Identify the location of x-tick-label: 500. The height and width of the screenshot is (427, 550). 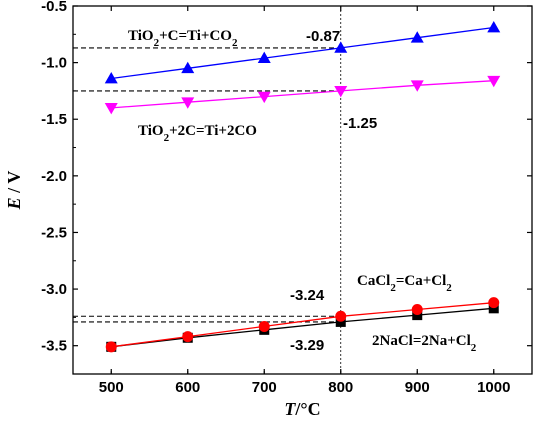
(111, 387).